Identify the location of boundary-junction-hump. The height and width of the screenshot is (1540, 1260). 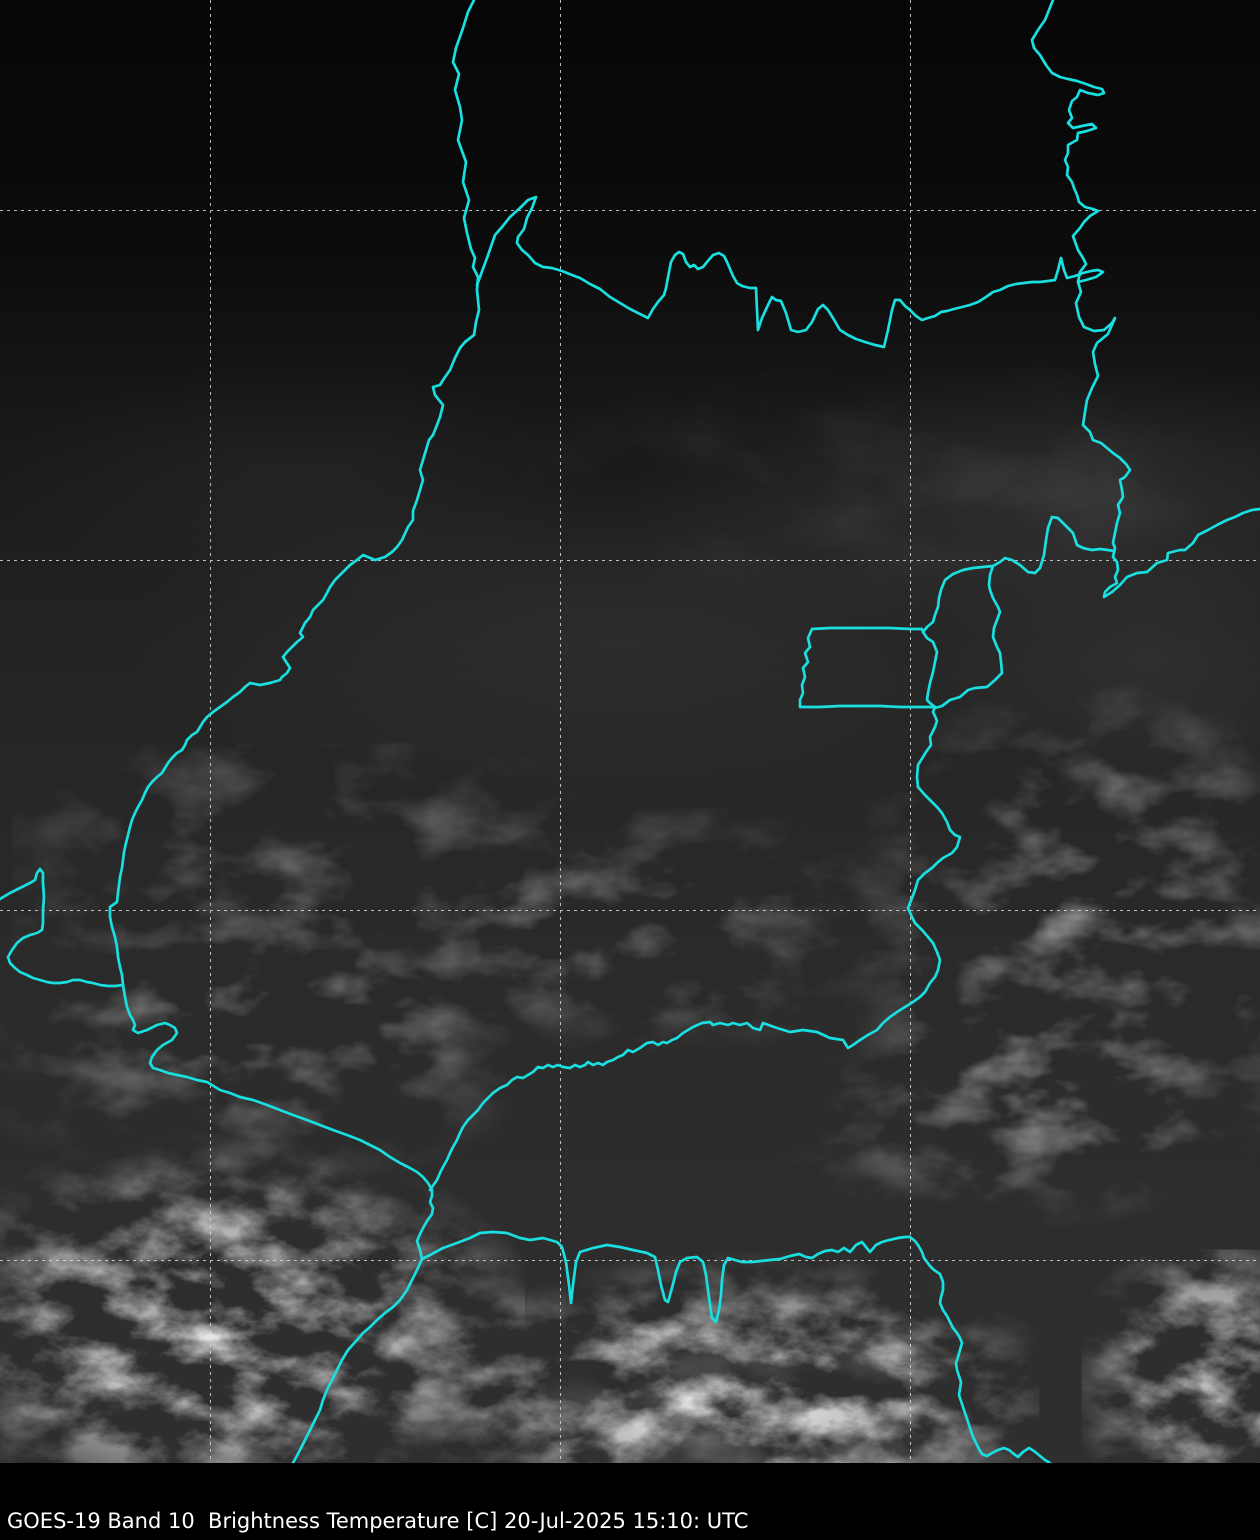
(1053, 545).